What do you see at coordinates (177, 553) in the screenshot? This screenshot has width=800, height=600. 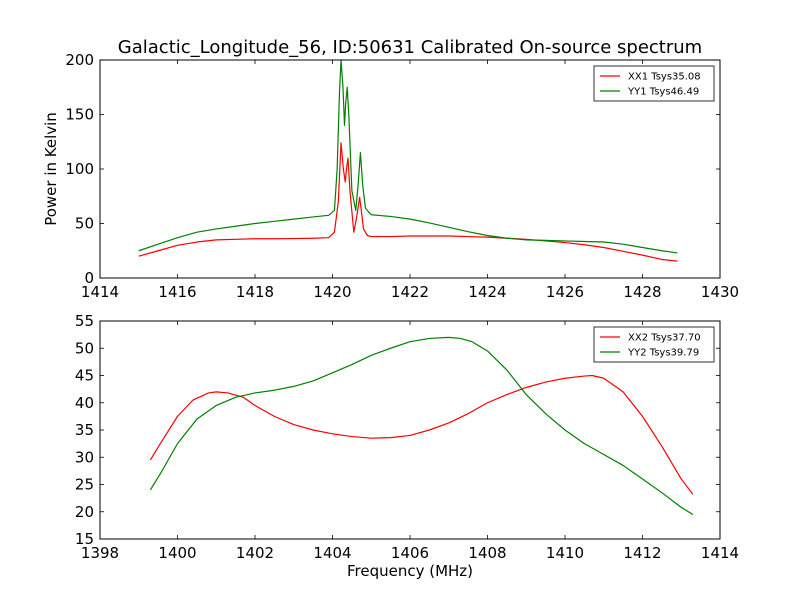 I see `x-tick-label: 1400` at bounding box center [177, 553].